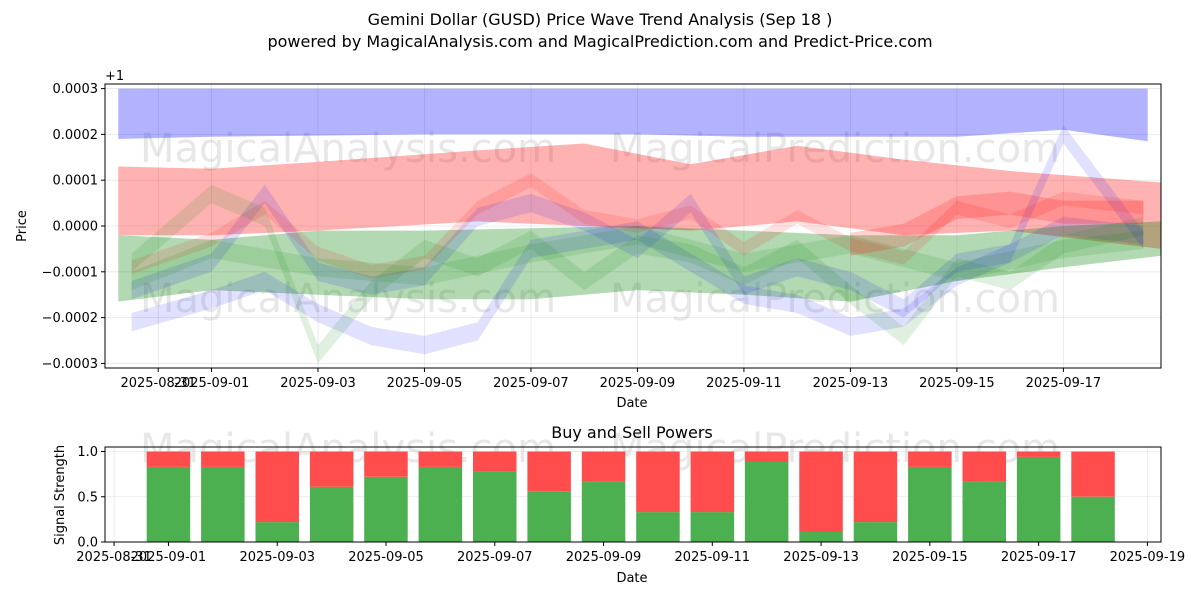  Describe the element at coordinates (744, 383) in the screenshot. I see `price-x-tick-label: 2025-09-11` at that location.